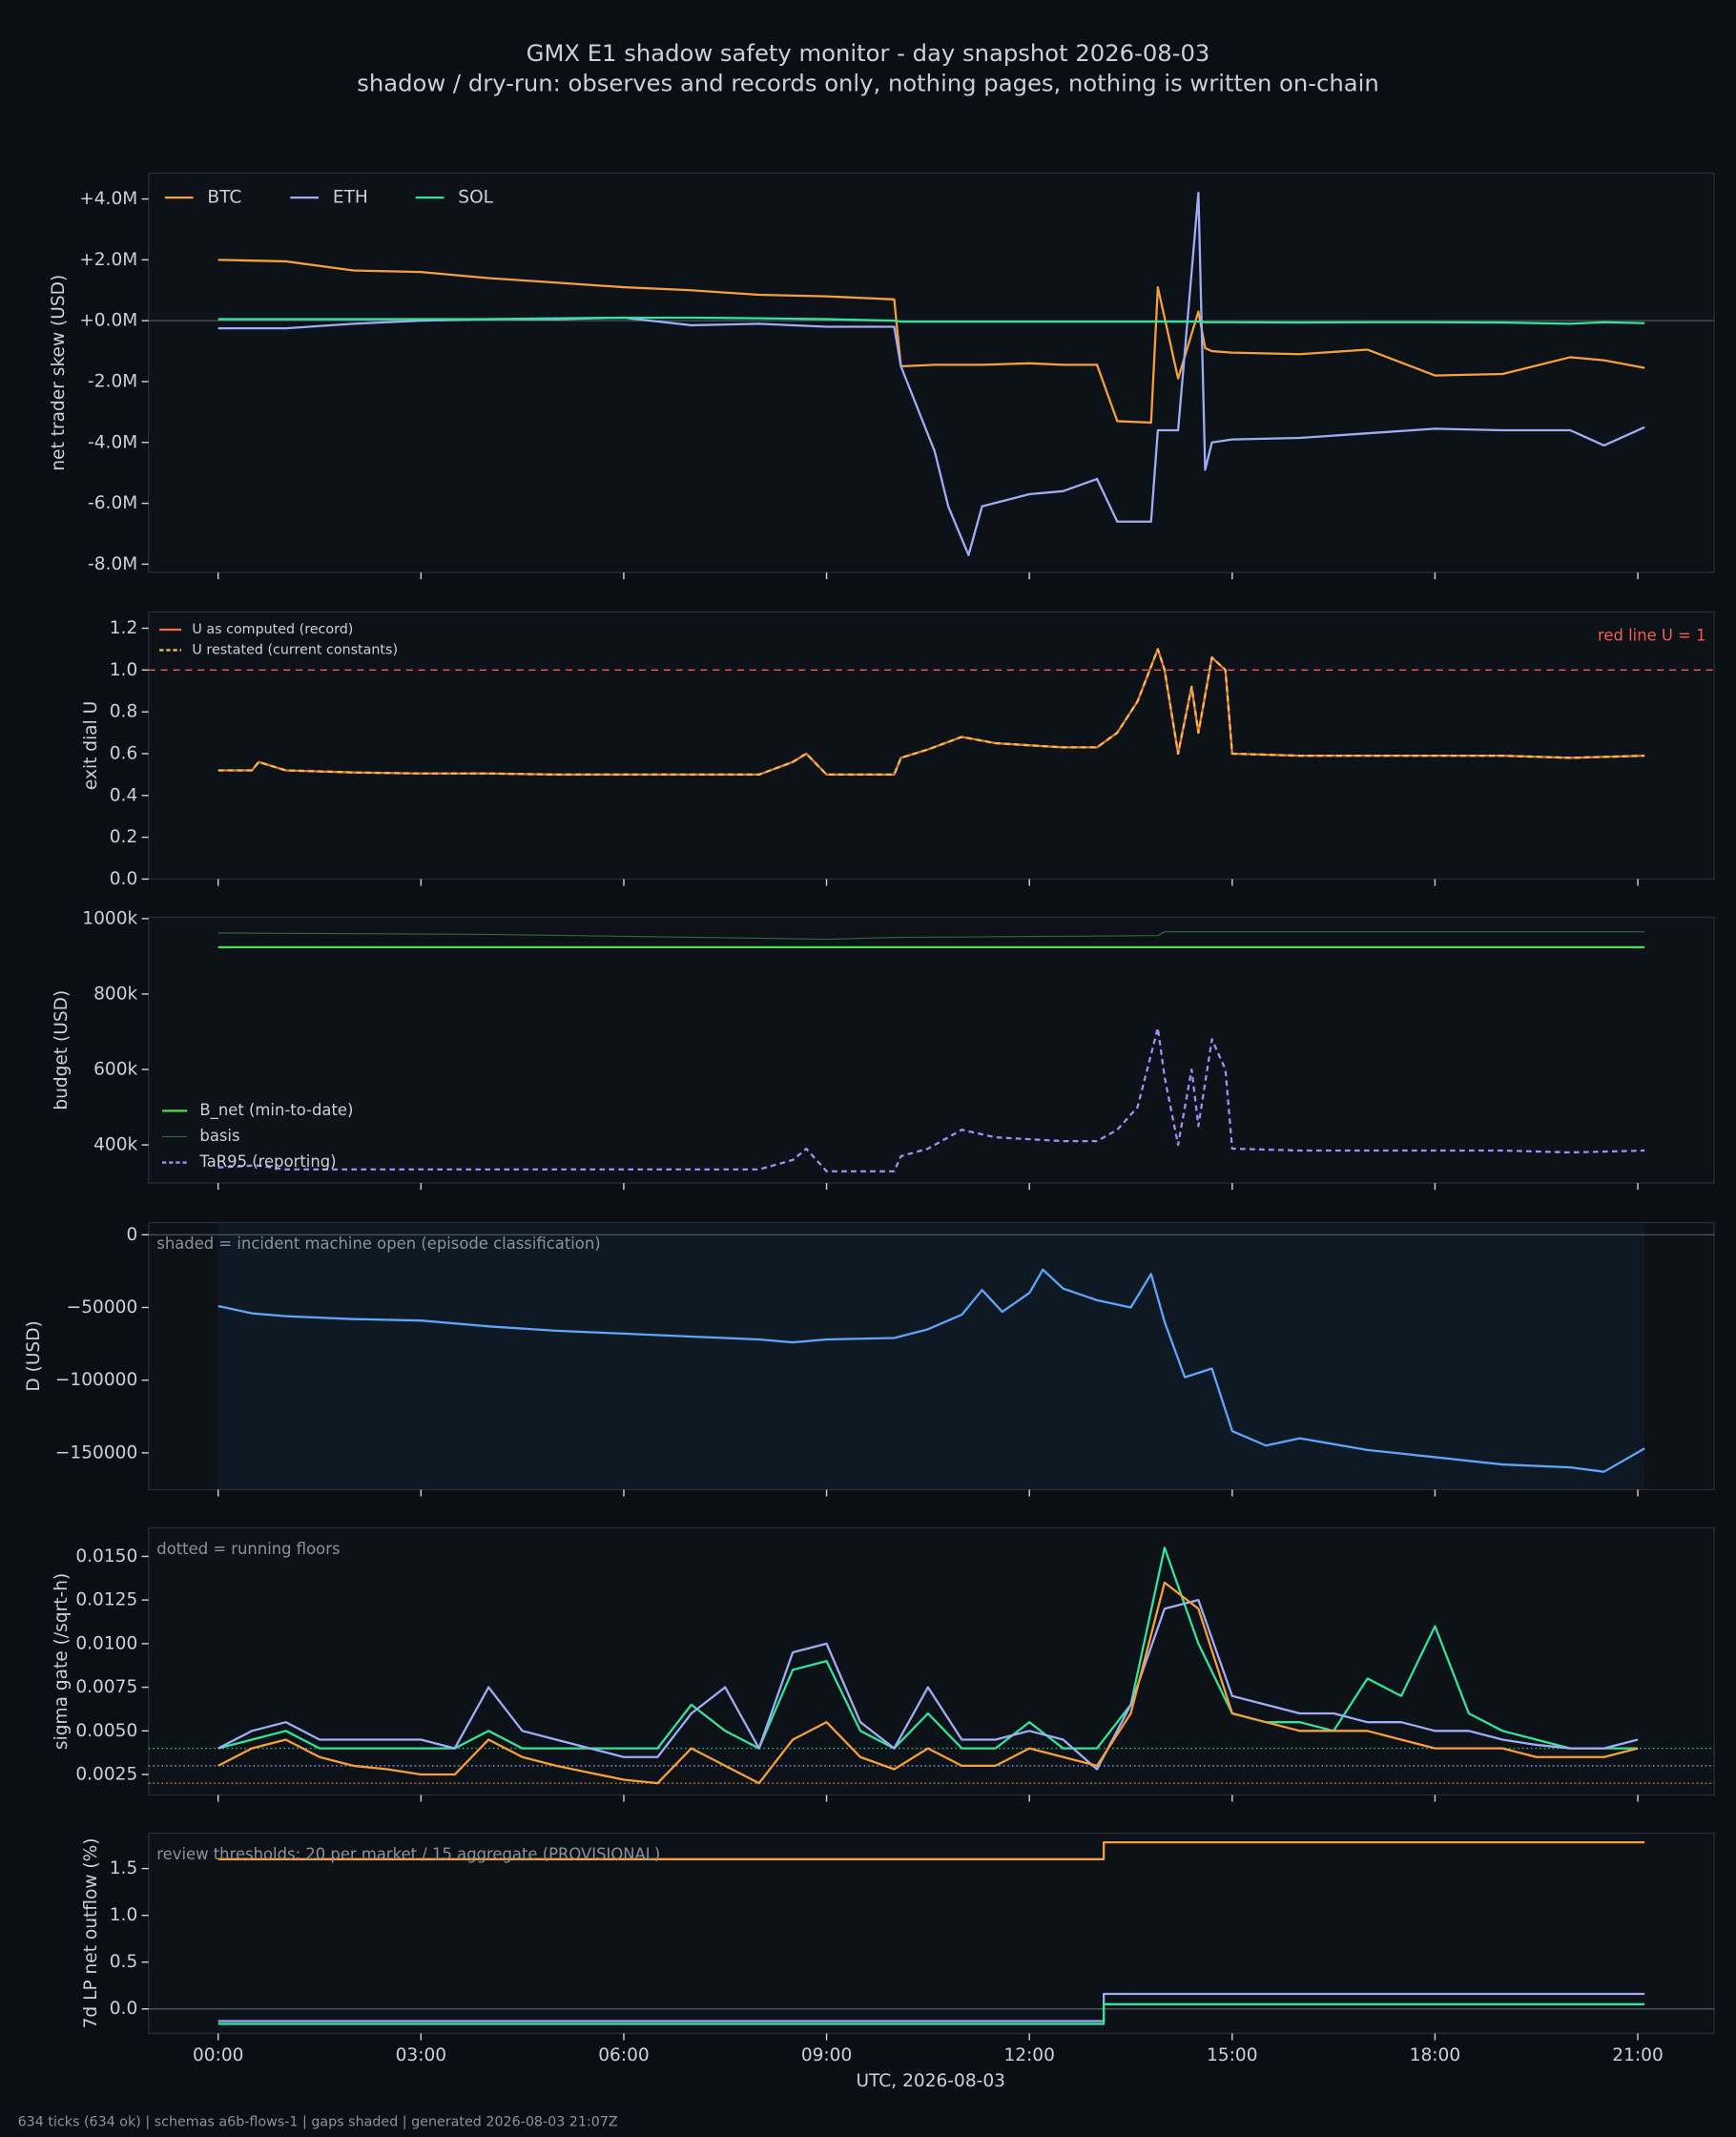 The height and width of the screenshot is (2137, 1736). I want to click on x-tick-label: 18:00, so click(1436, 2055).